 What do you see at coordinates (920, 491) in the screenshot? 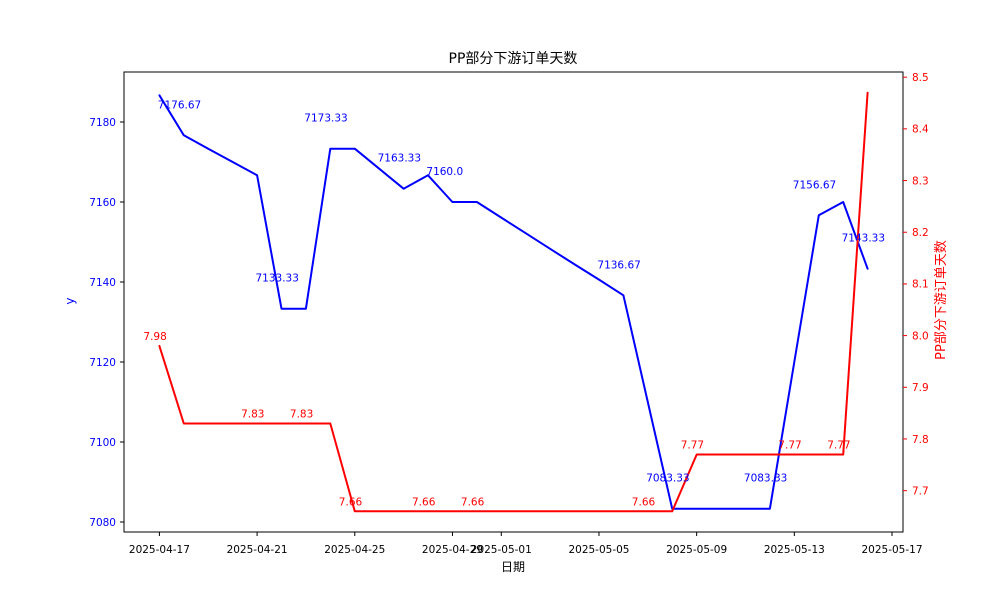
I see `y-right-tick-label: 7.7` at bounding box center [920, 491].